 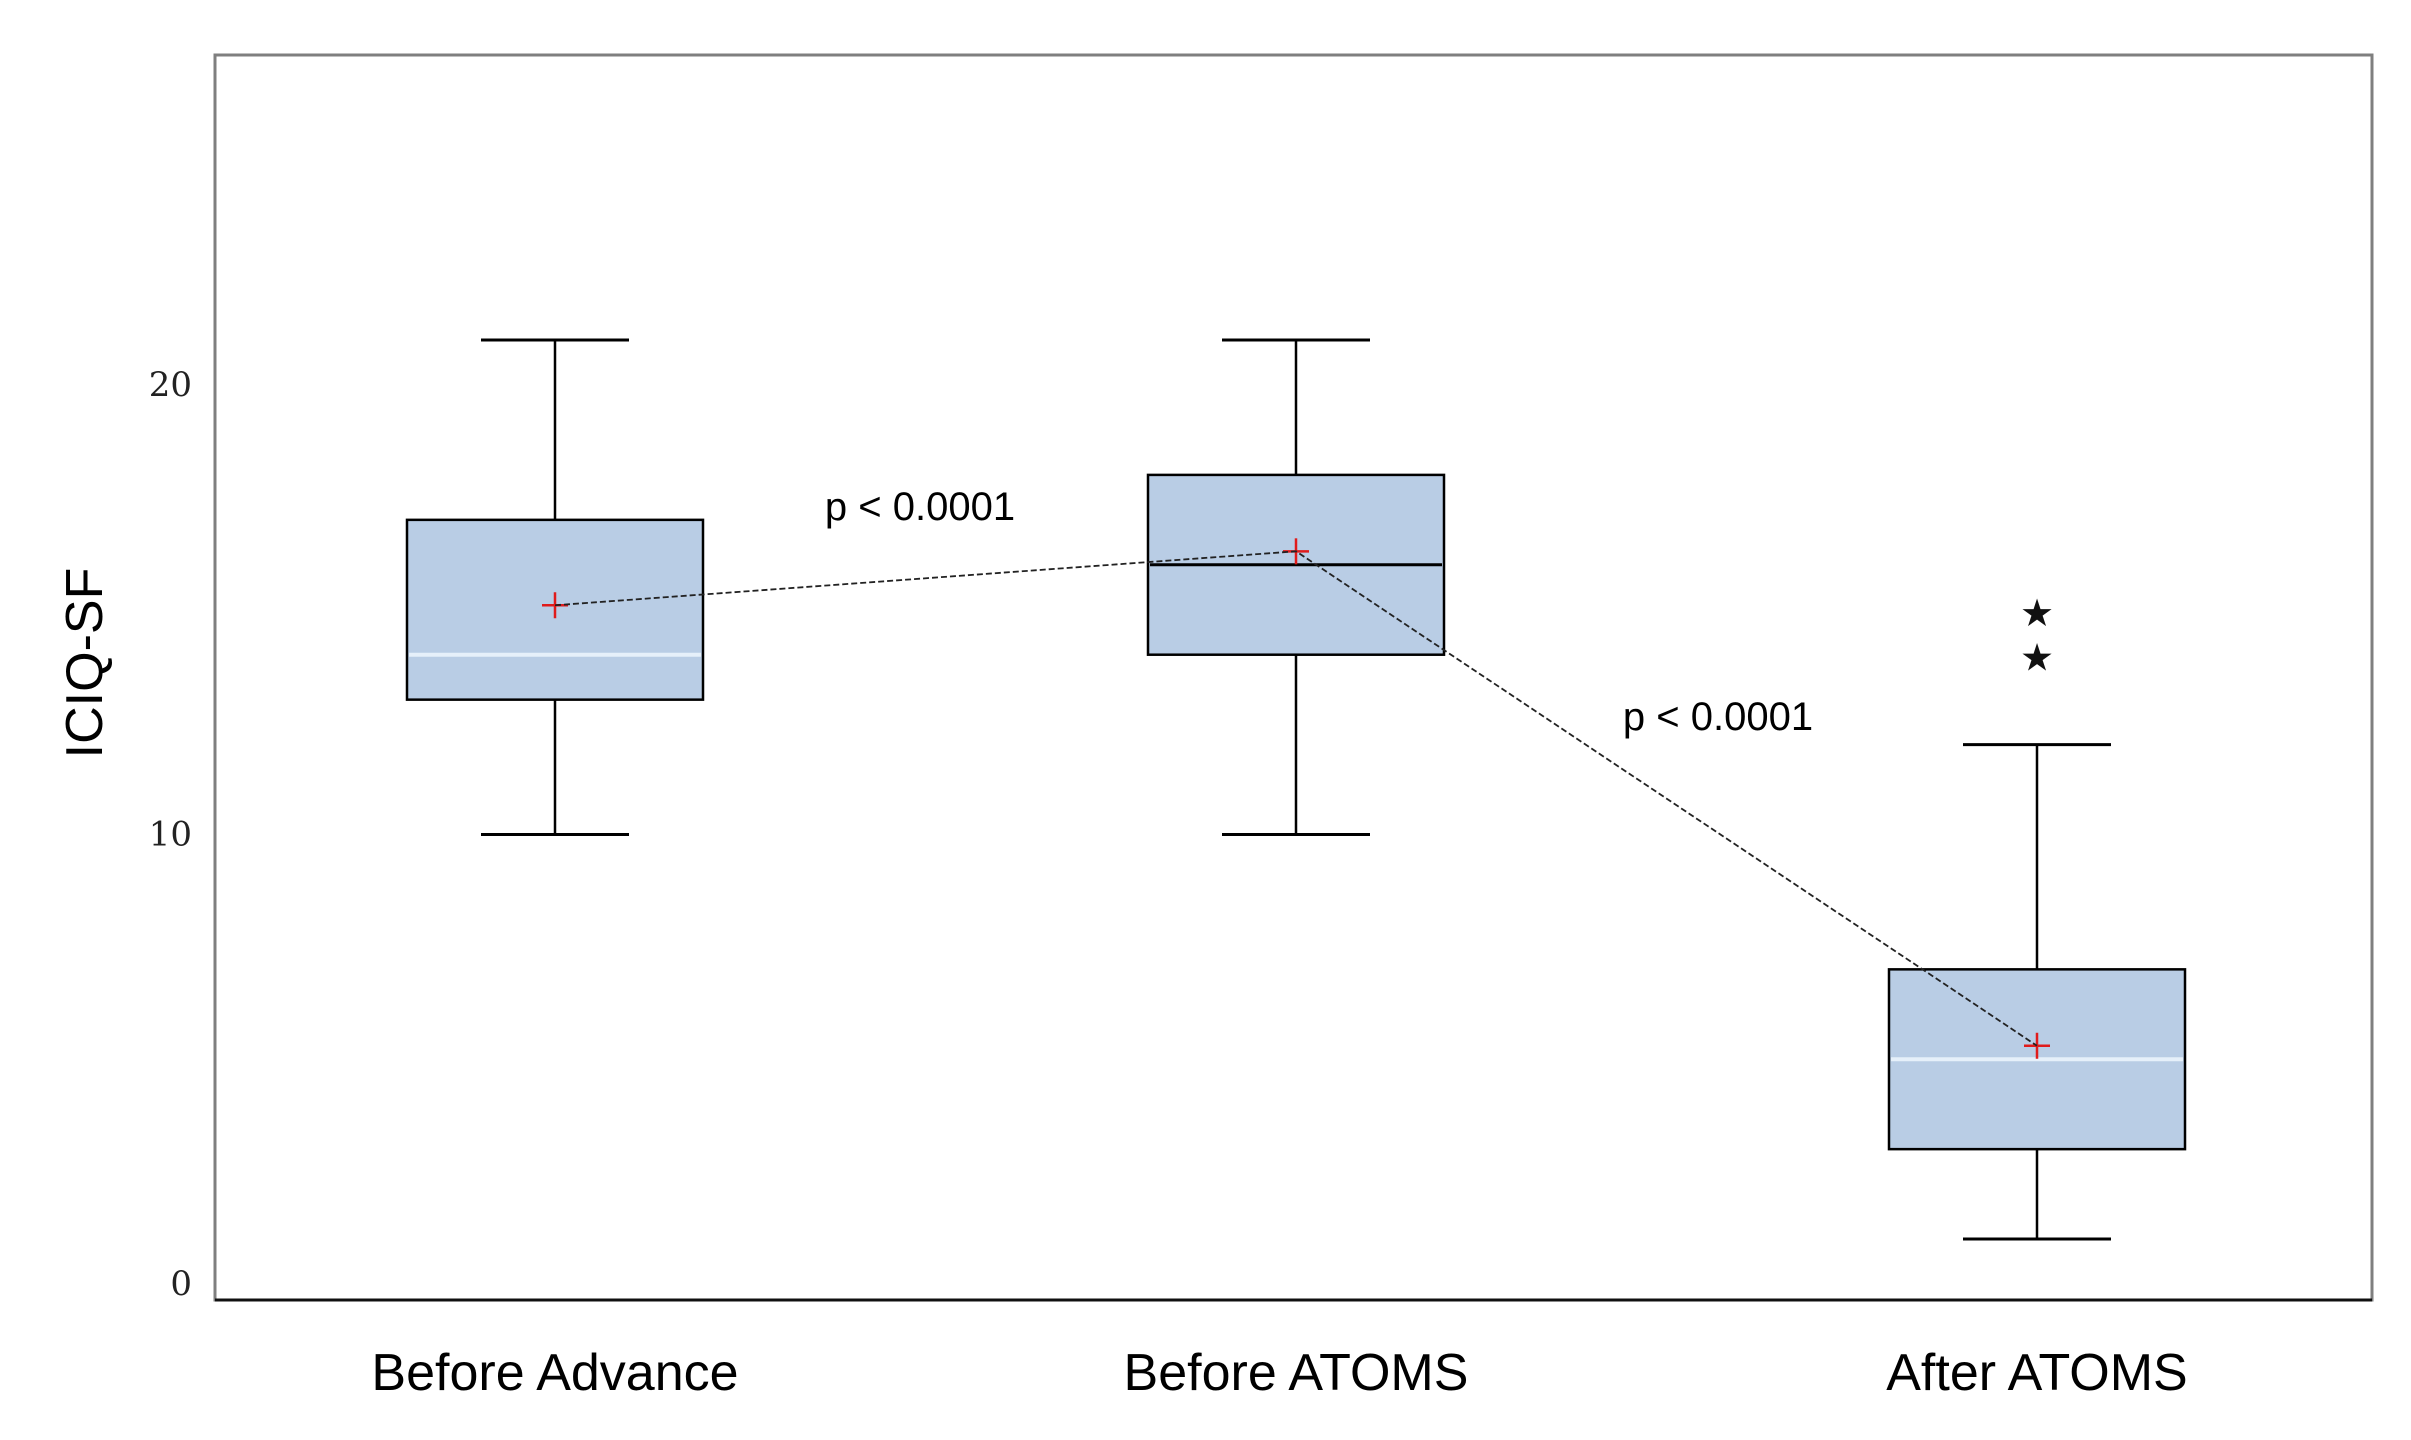 What do you see at coordinates (2037, 1373) in the screenshot?
I see `x-category-label: After ATOMS` at bounding box center [2037, 1373].